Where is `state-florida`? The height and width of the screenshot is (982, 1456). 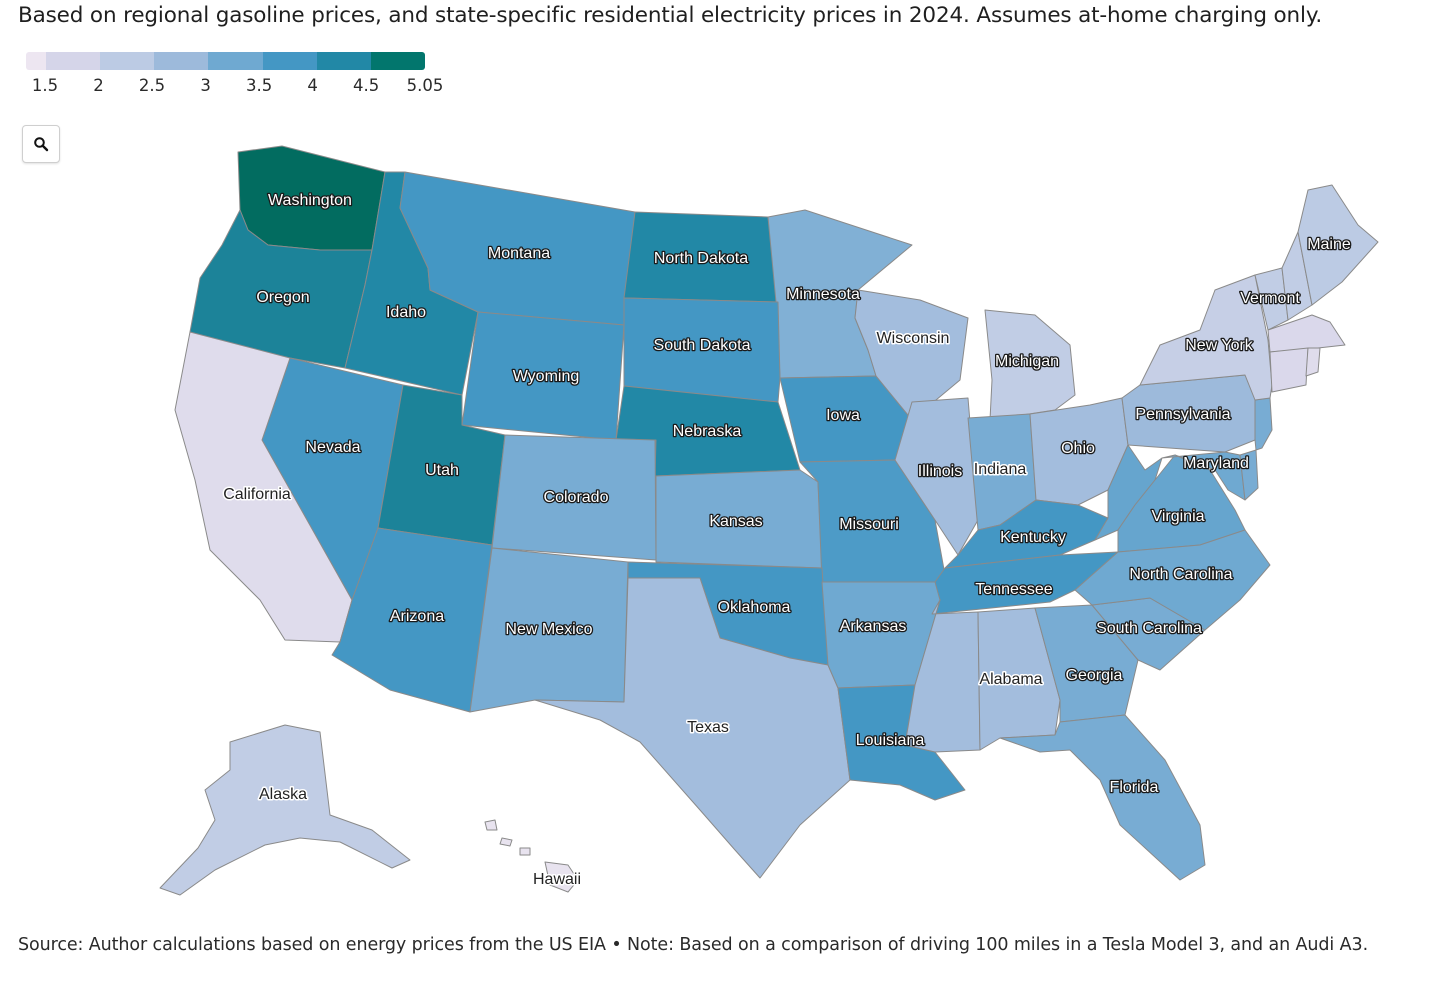
state-florida is located at coordinates (1102, 797).